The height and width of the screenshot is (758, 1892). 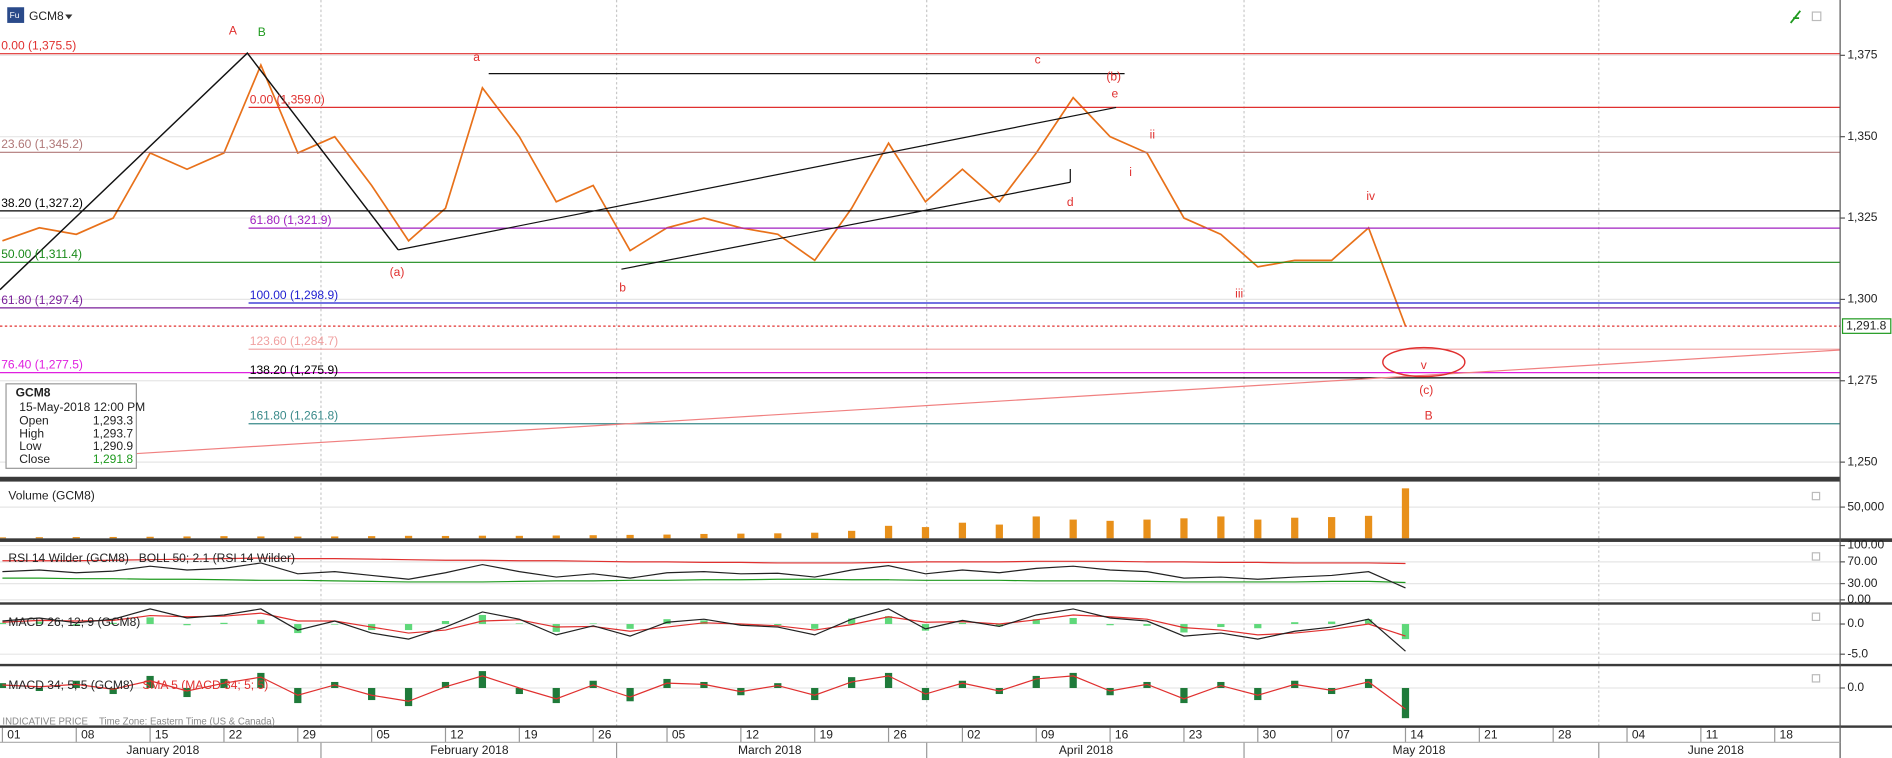 What do you see at coordinates (1816, 16) in the screenshot?
I see `window-icon` at bounding box center [1816, 16].